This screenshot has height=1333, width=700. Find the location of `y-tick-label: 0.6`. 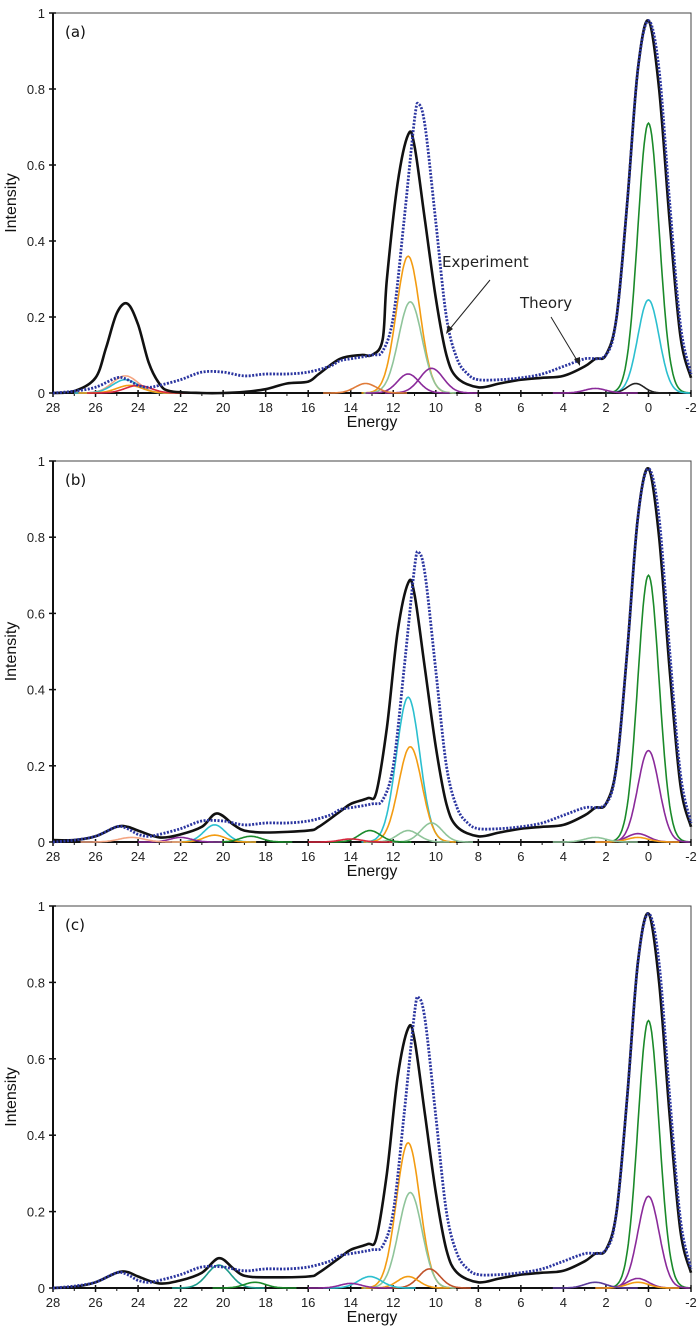

y-tick-label: 0.6 is located at coordinates (36, 613).